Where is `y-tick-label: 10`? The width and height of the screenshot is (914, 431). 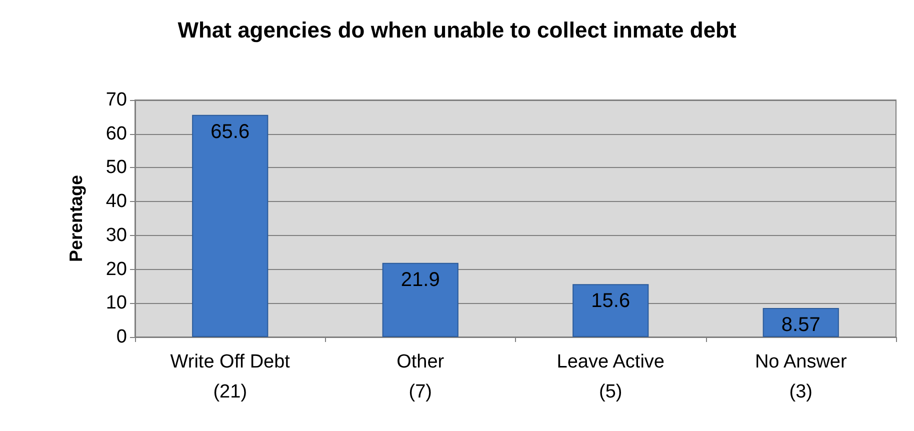
y-tick-label: 10 is located at coordinates (116, 303).